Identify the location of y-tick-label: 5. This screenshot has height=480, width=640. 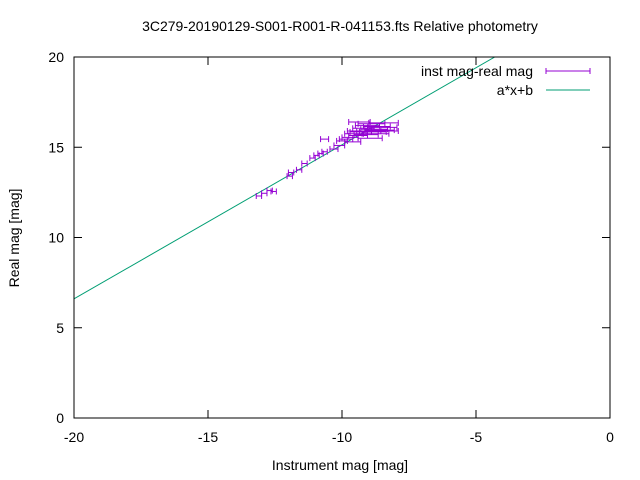
(60, 328).